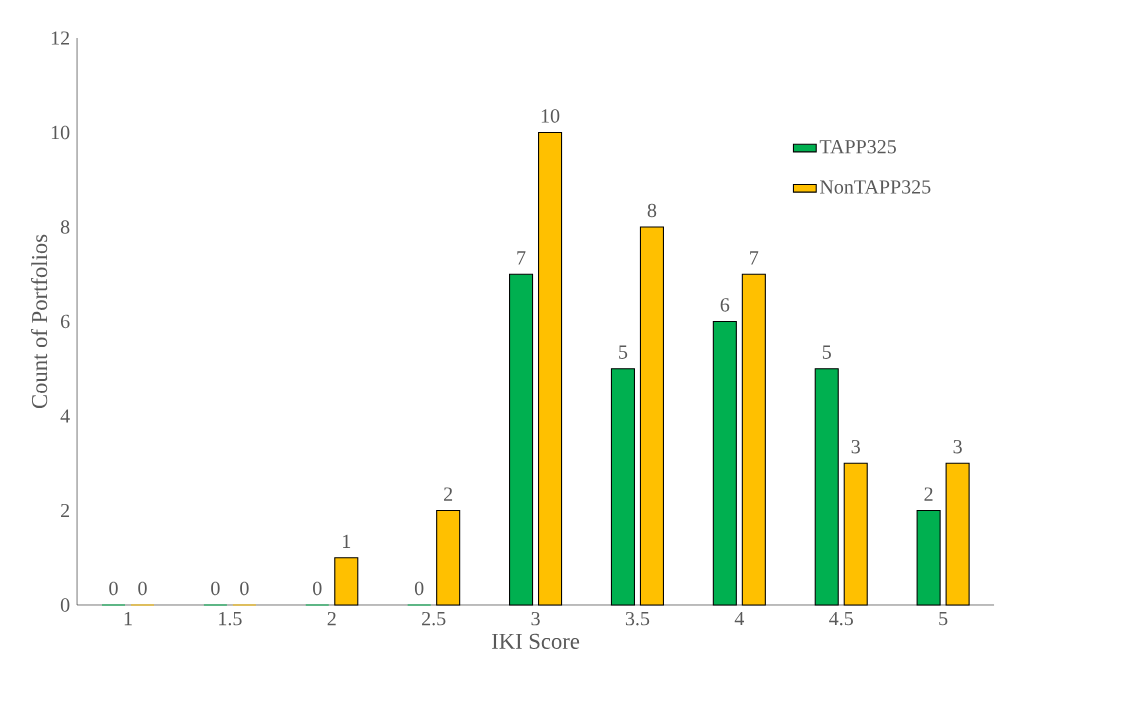  Describe the element at coordinates (550, 116) in the screenshot. I see `data-label: 10` at that location.